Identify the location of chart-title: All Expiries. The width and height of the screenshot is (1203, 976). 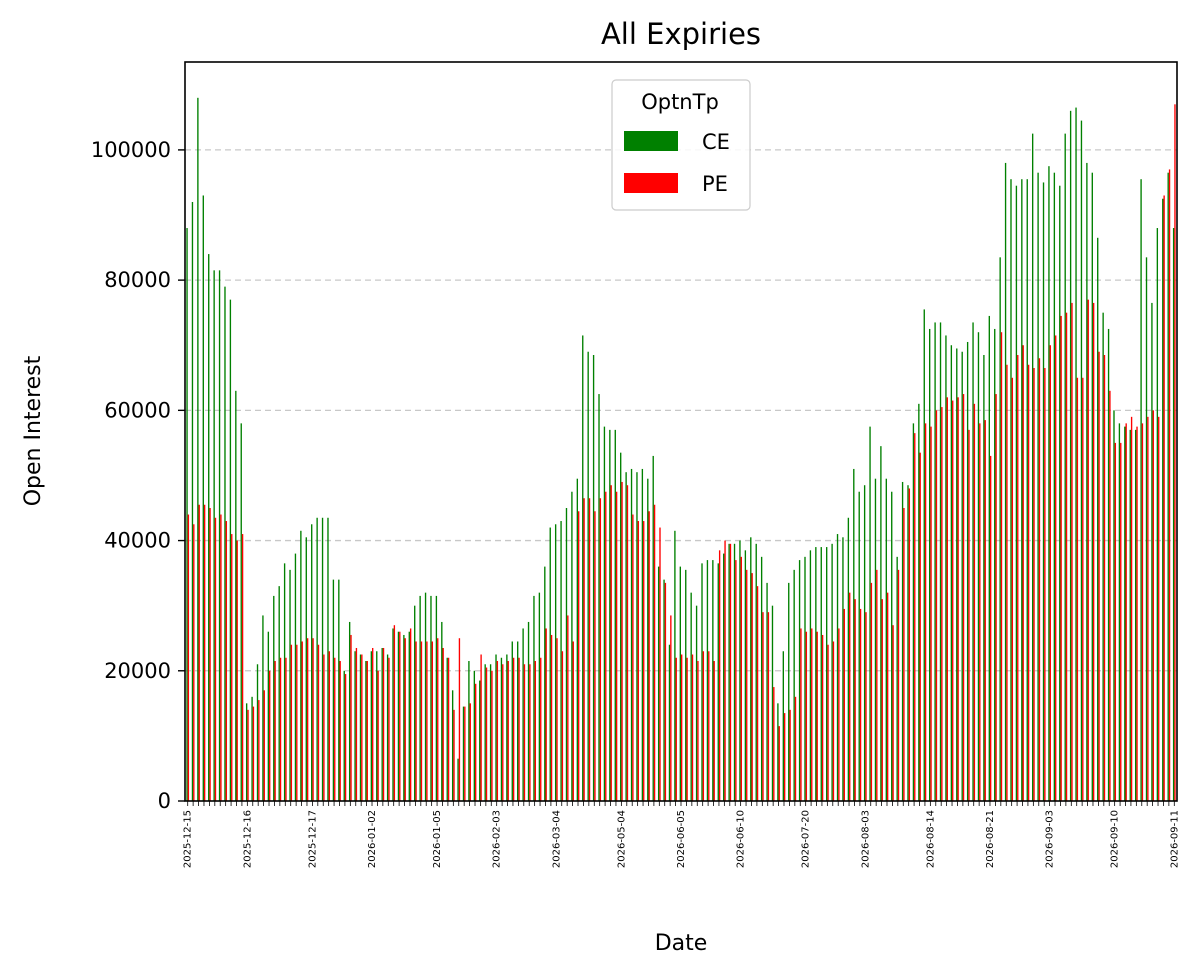
(681, 34).